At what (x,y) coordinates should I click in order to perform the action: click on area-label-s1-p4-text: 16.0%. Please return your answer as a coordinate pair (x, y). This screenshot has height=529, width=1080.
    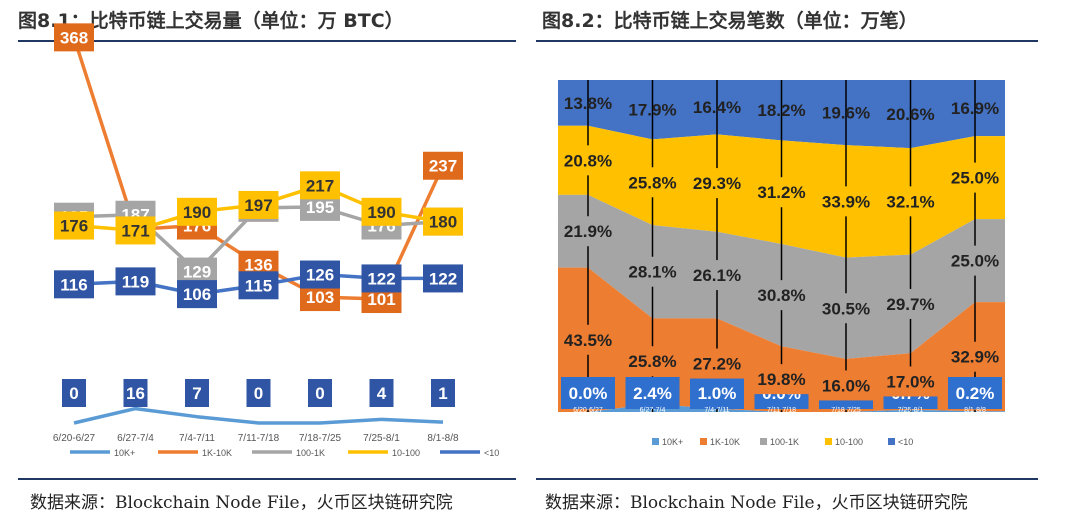
    Looking at the image, I should click on (846, 385).